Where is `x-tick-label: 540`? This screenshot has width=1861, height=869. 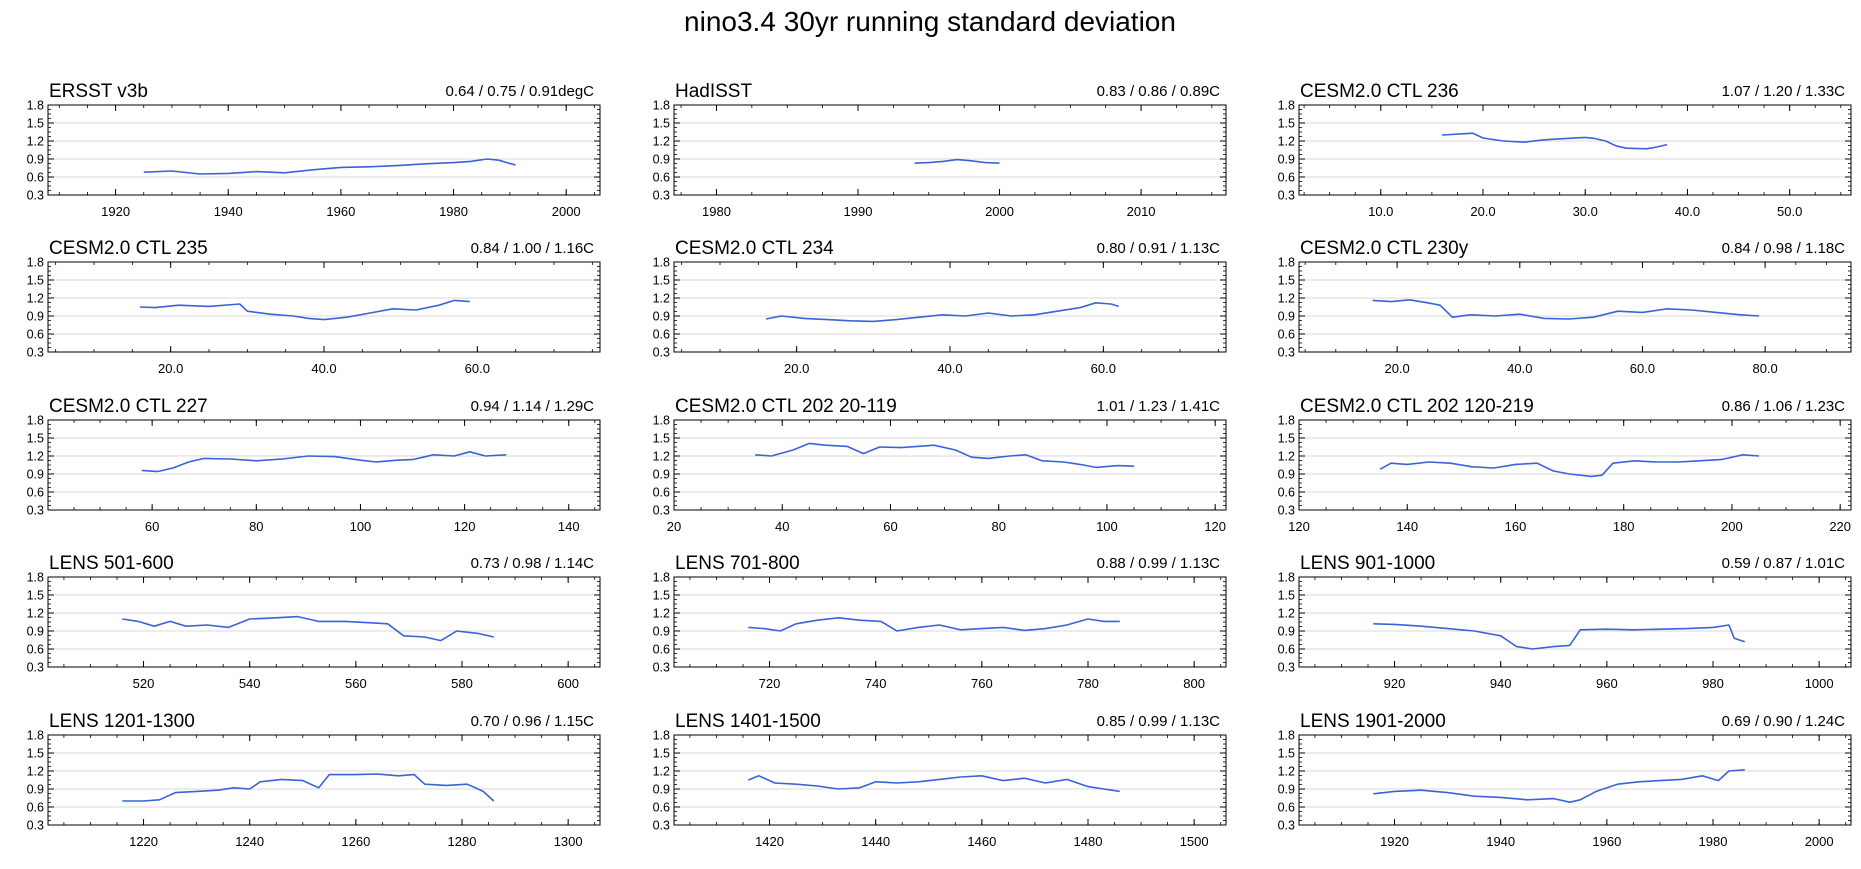 x-tick-label: 540 is located at coordinates (250, 683).